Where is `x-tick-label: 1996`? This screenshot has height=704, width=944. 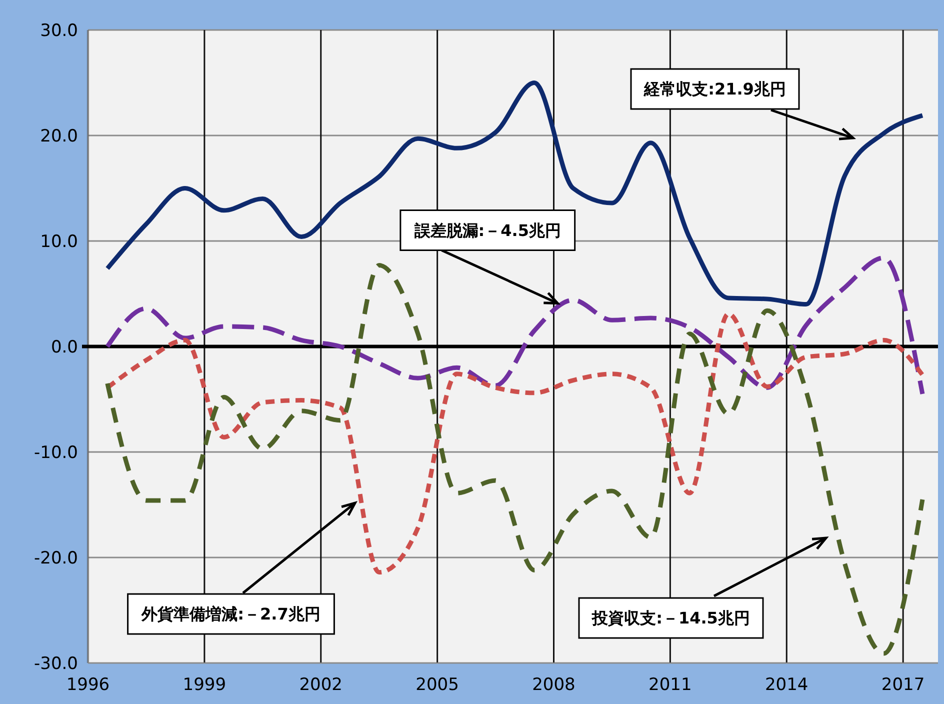
x-tick-label: 1996 is located at coordinates (88, 685).